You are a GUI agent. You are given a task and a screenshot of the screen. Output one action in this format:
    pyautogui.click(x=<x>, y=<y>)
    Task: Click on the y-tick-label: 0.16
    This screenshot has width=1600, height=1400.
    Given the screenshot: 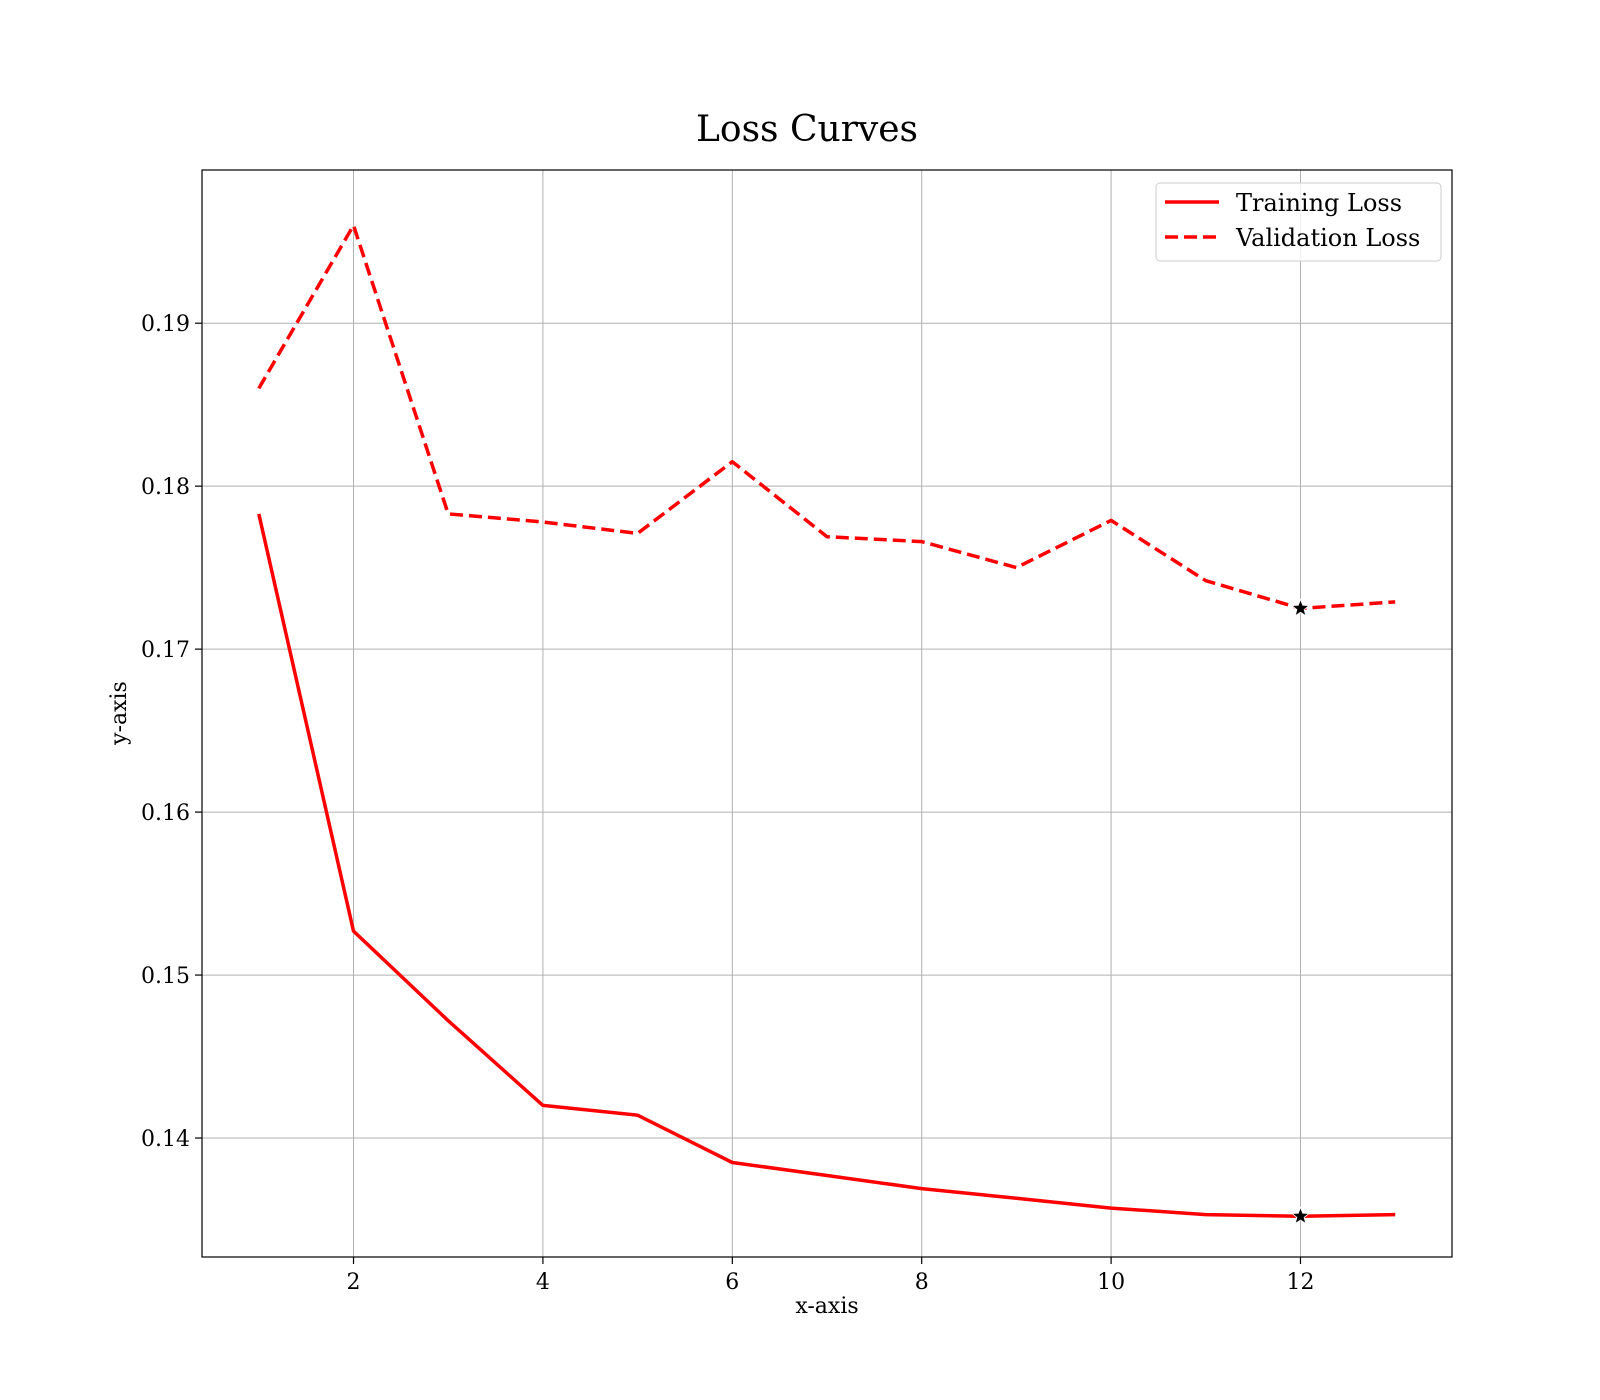 What is the action you would take?
    pyautogui.click(x=165, y=813)
    